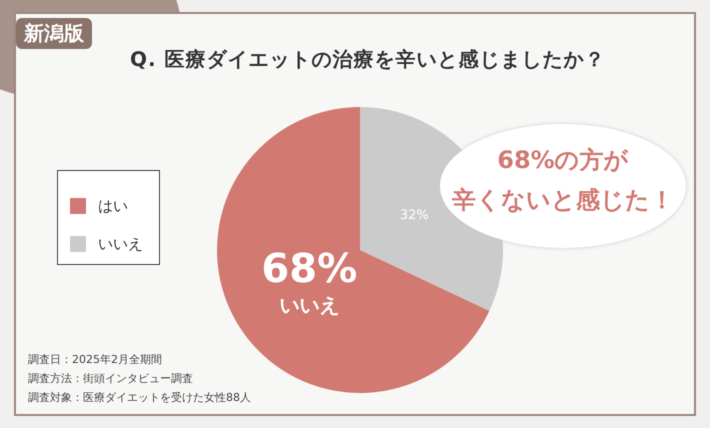  Describe the element at coordinates (95, 360) in the screenshot. I see `text: 調査日：2025年2月全期間` at that location.